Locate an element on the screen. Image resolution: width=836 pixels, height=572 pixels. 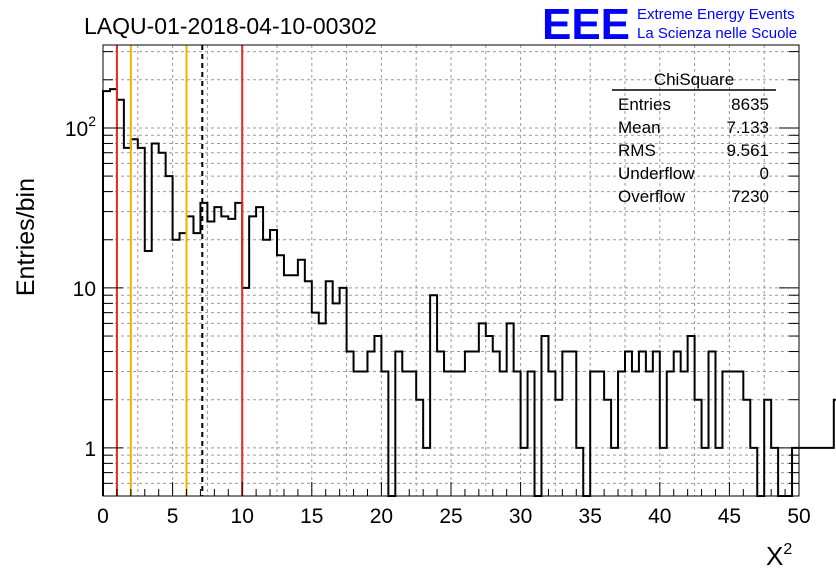
stats-row-value: 0 is located at coordinates (764, 173).